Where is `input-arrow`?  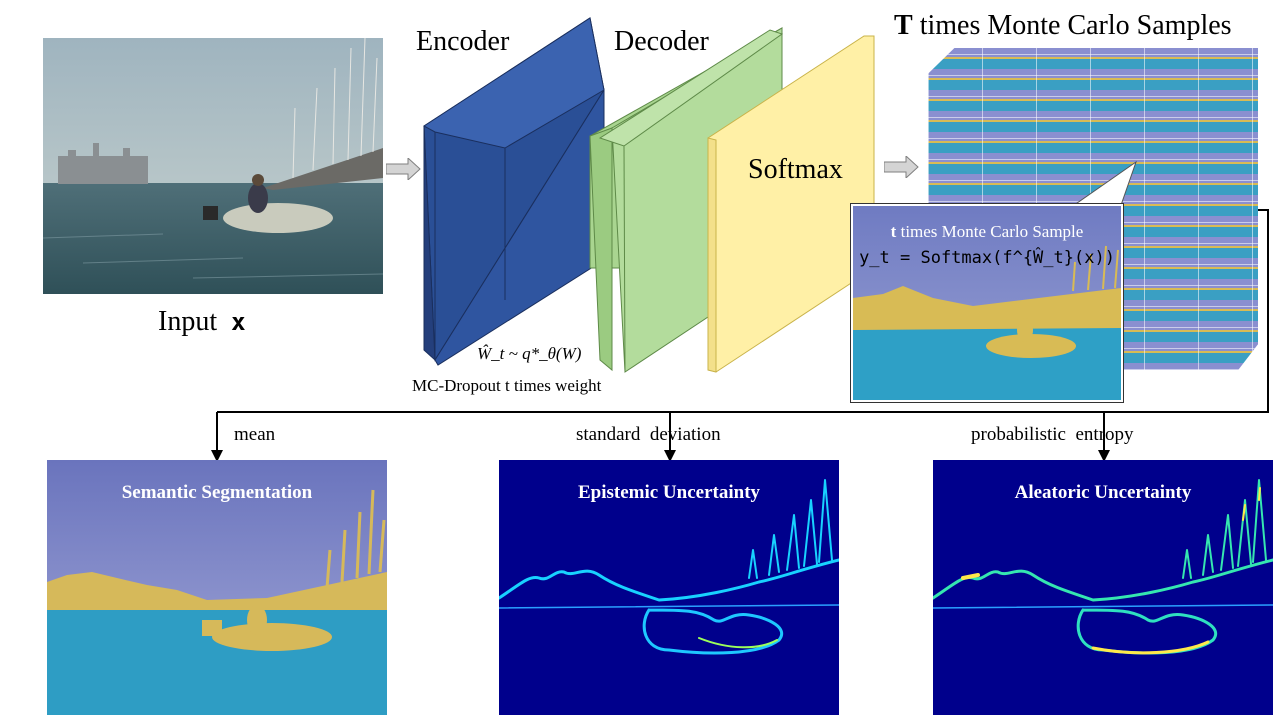
input-arrow is located at coordinates (403, 169).